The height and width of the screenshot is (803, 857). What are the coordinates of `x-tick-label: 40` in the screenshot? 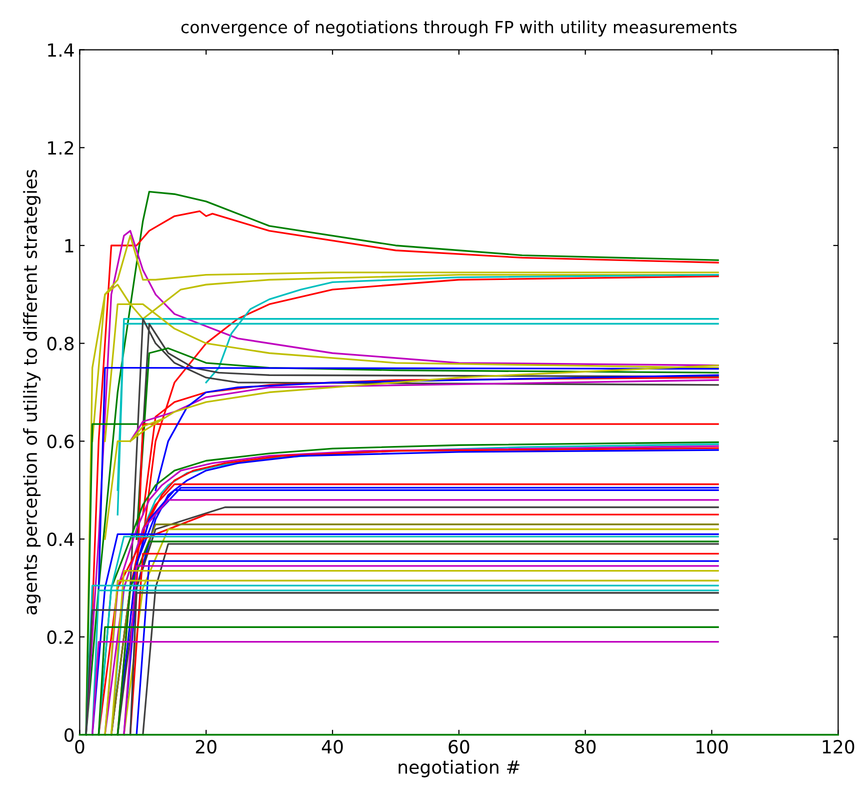 It's located at (332, 747).